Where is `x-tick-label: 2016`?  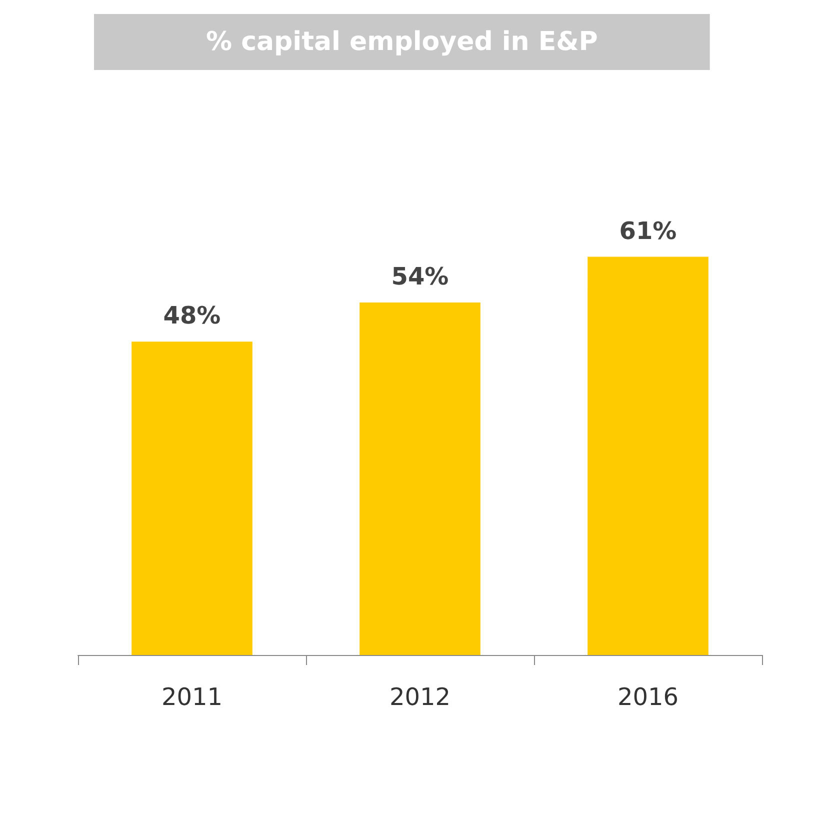 x-tick-label: 2016 is located at coordinates (648, 697).